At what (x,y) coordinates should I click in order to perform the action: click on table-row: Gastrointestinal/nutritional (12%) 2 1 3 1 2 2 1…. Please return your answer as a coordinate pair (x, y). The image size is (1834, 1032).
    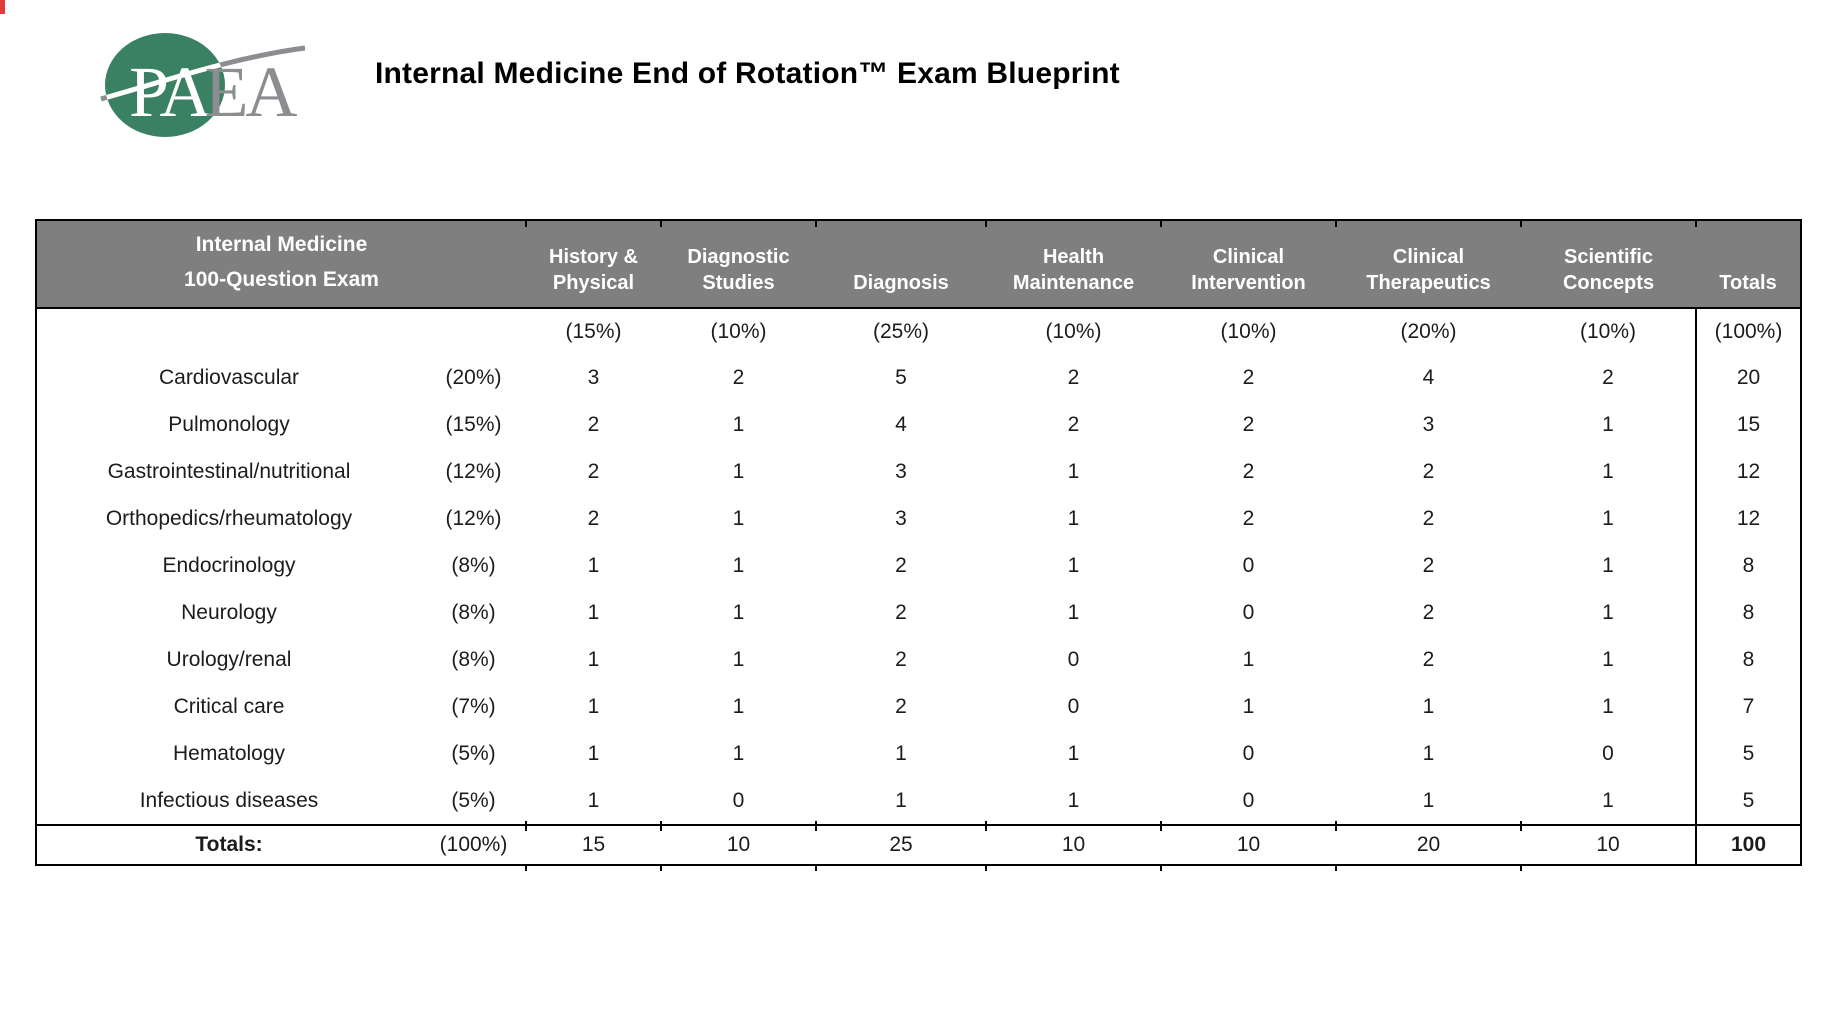
    Looking at the image, I should click on (918, 471).